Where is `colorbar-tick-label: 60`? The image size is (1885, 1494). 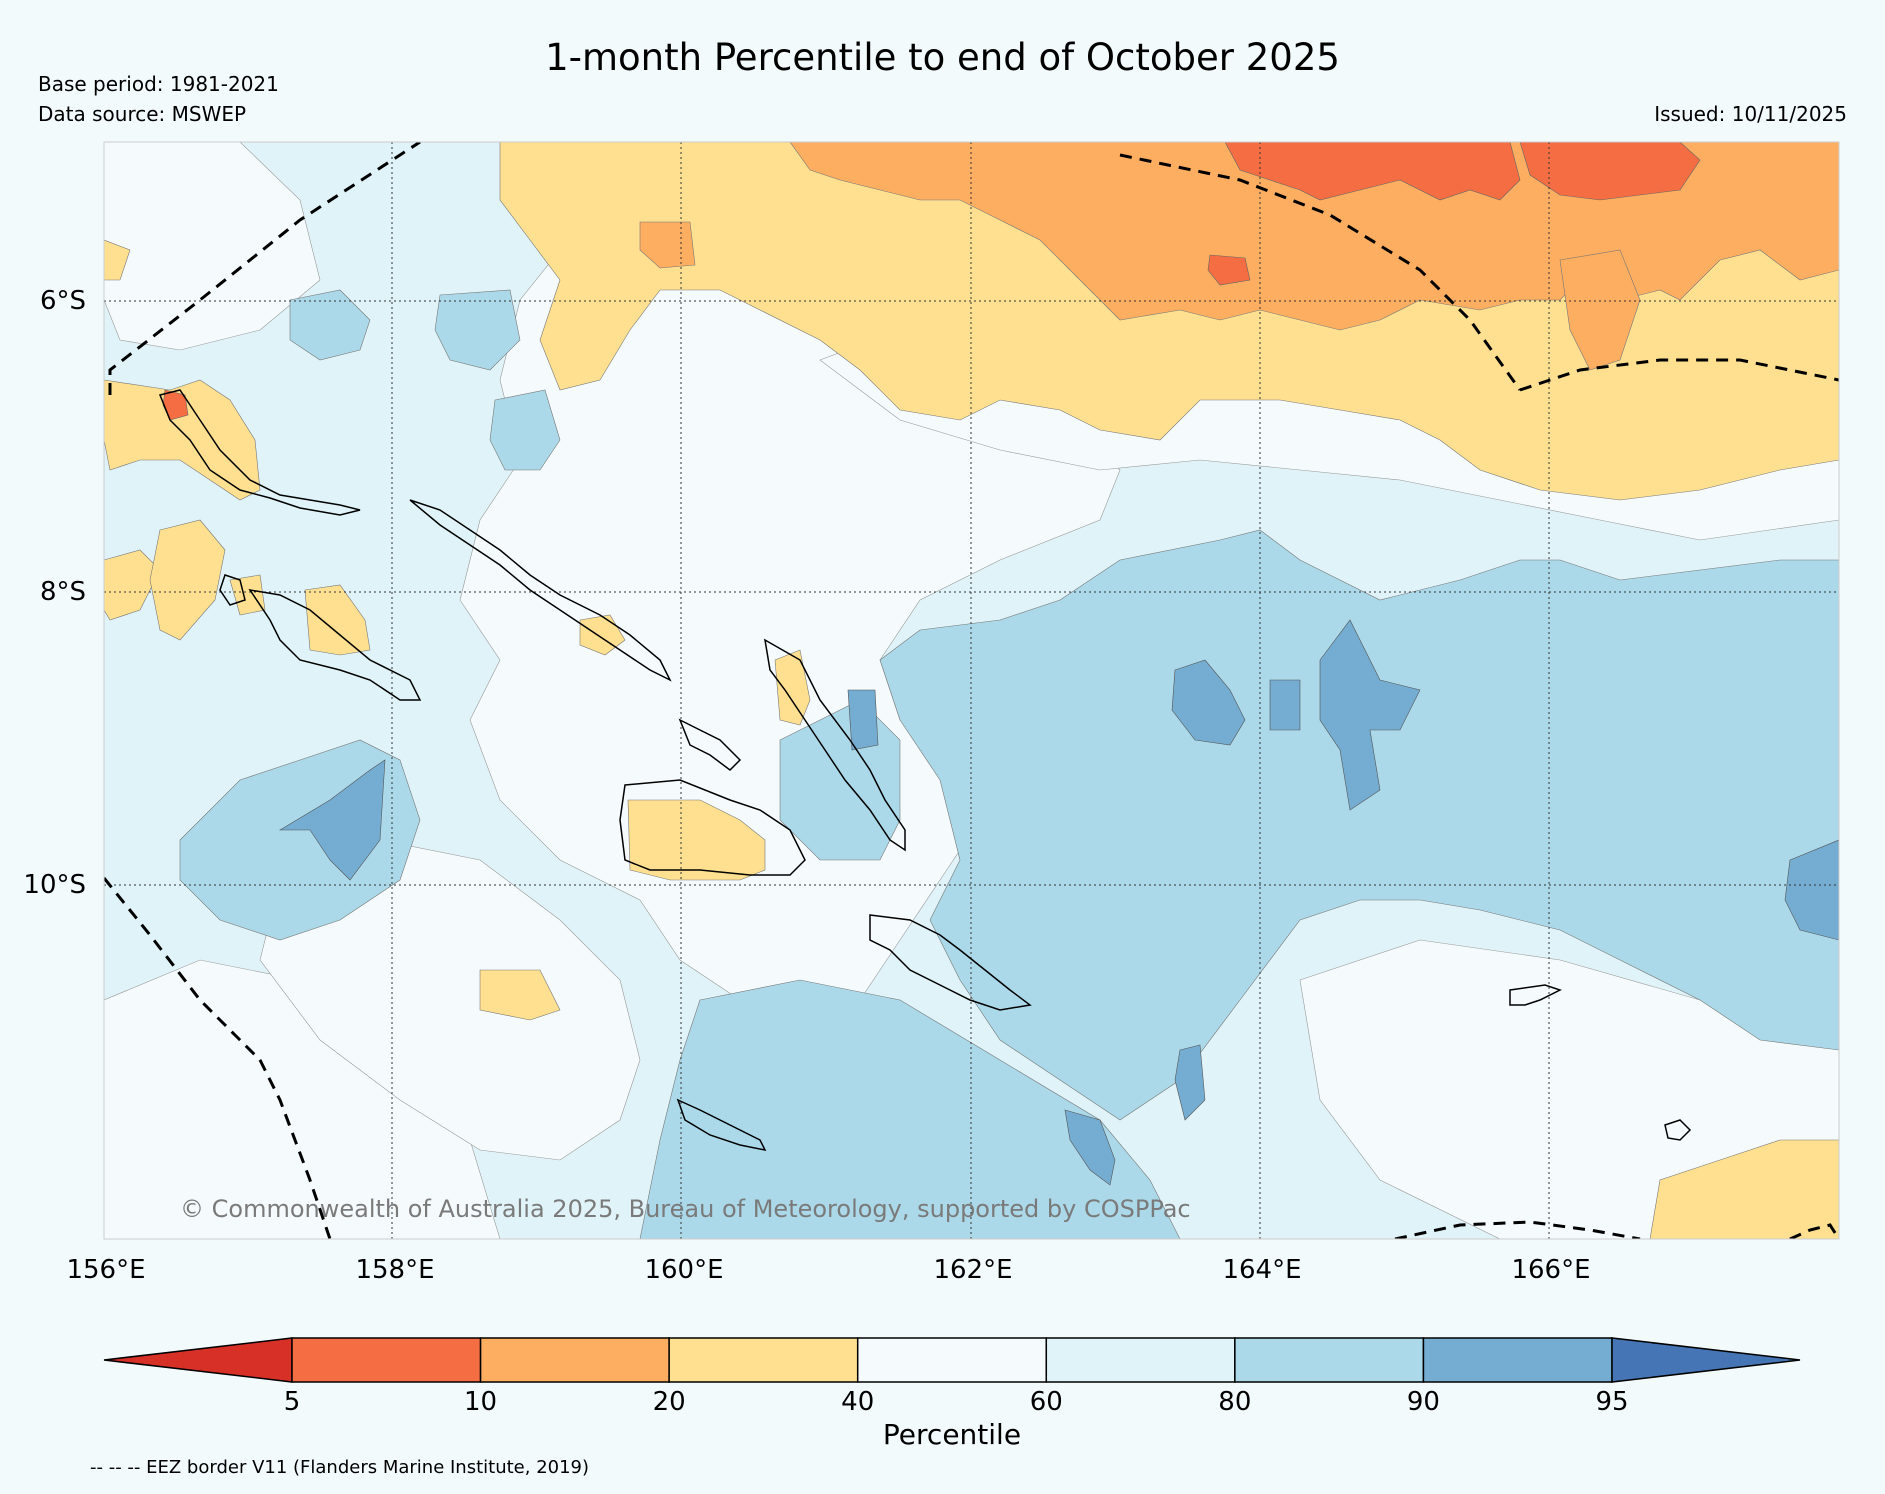
colorbar-tick-label: 60 is located at coordinates (1046, 1402).